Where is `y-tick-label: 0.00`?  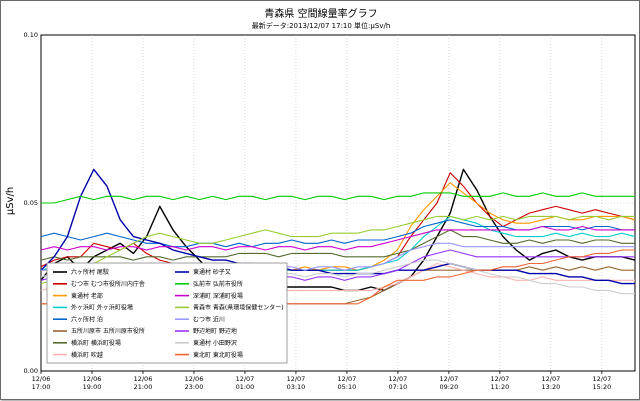
y-tick-label: 0.00 is located at coordinates (31, 371).